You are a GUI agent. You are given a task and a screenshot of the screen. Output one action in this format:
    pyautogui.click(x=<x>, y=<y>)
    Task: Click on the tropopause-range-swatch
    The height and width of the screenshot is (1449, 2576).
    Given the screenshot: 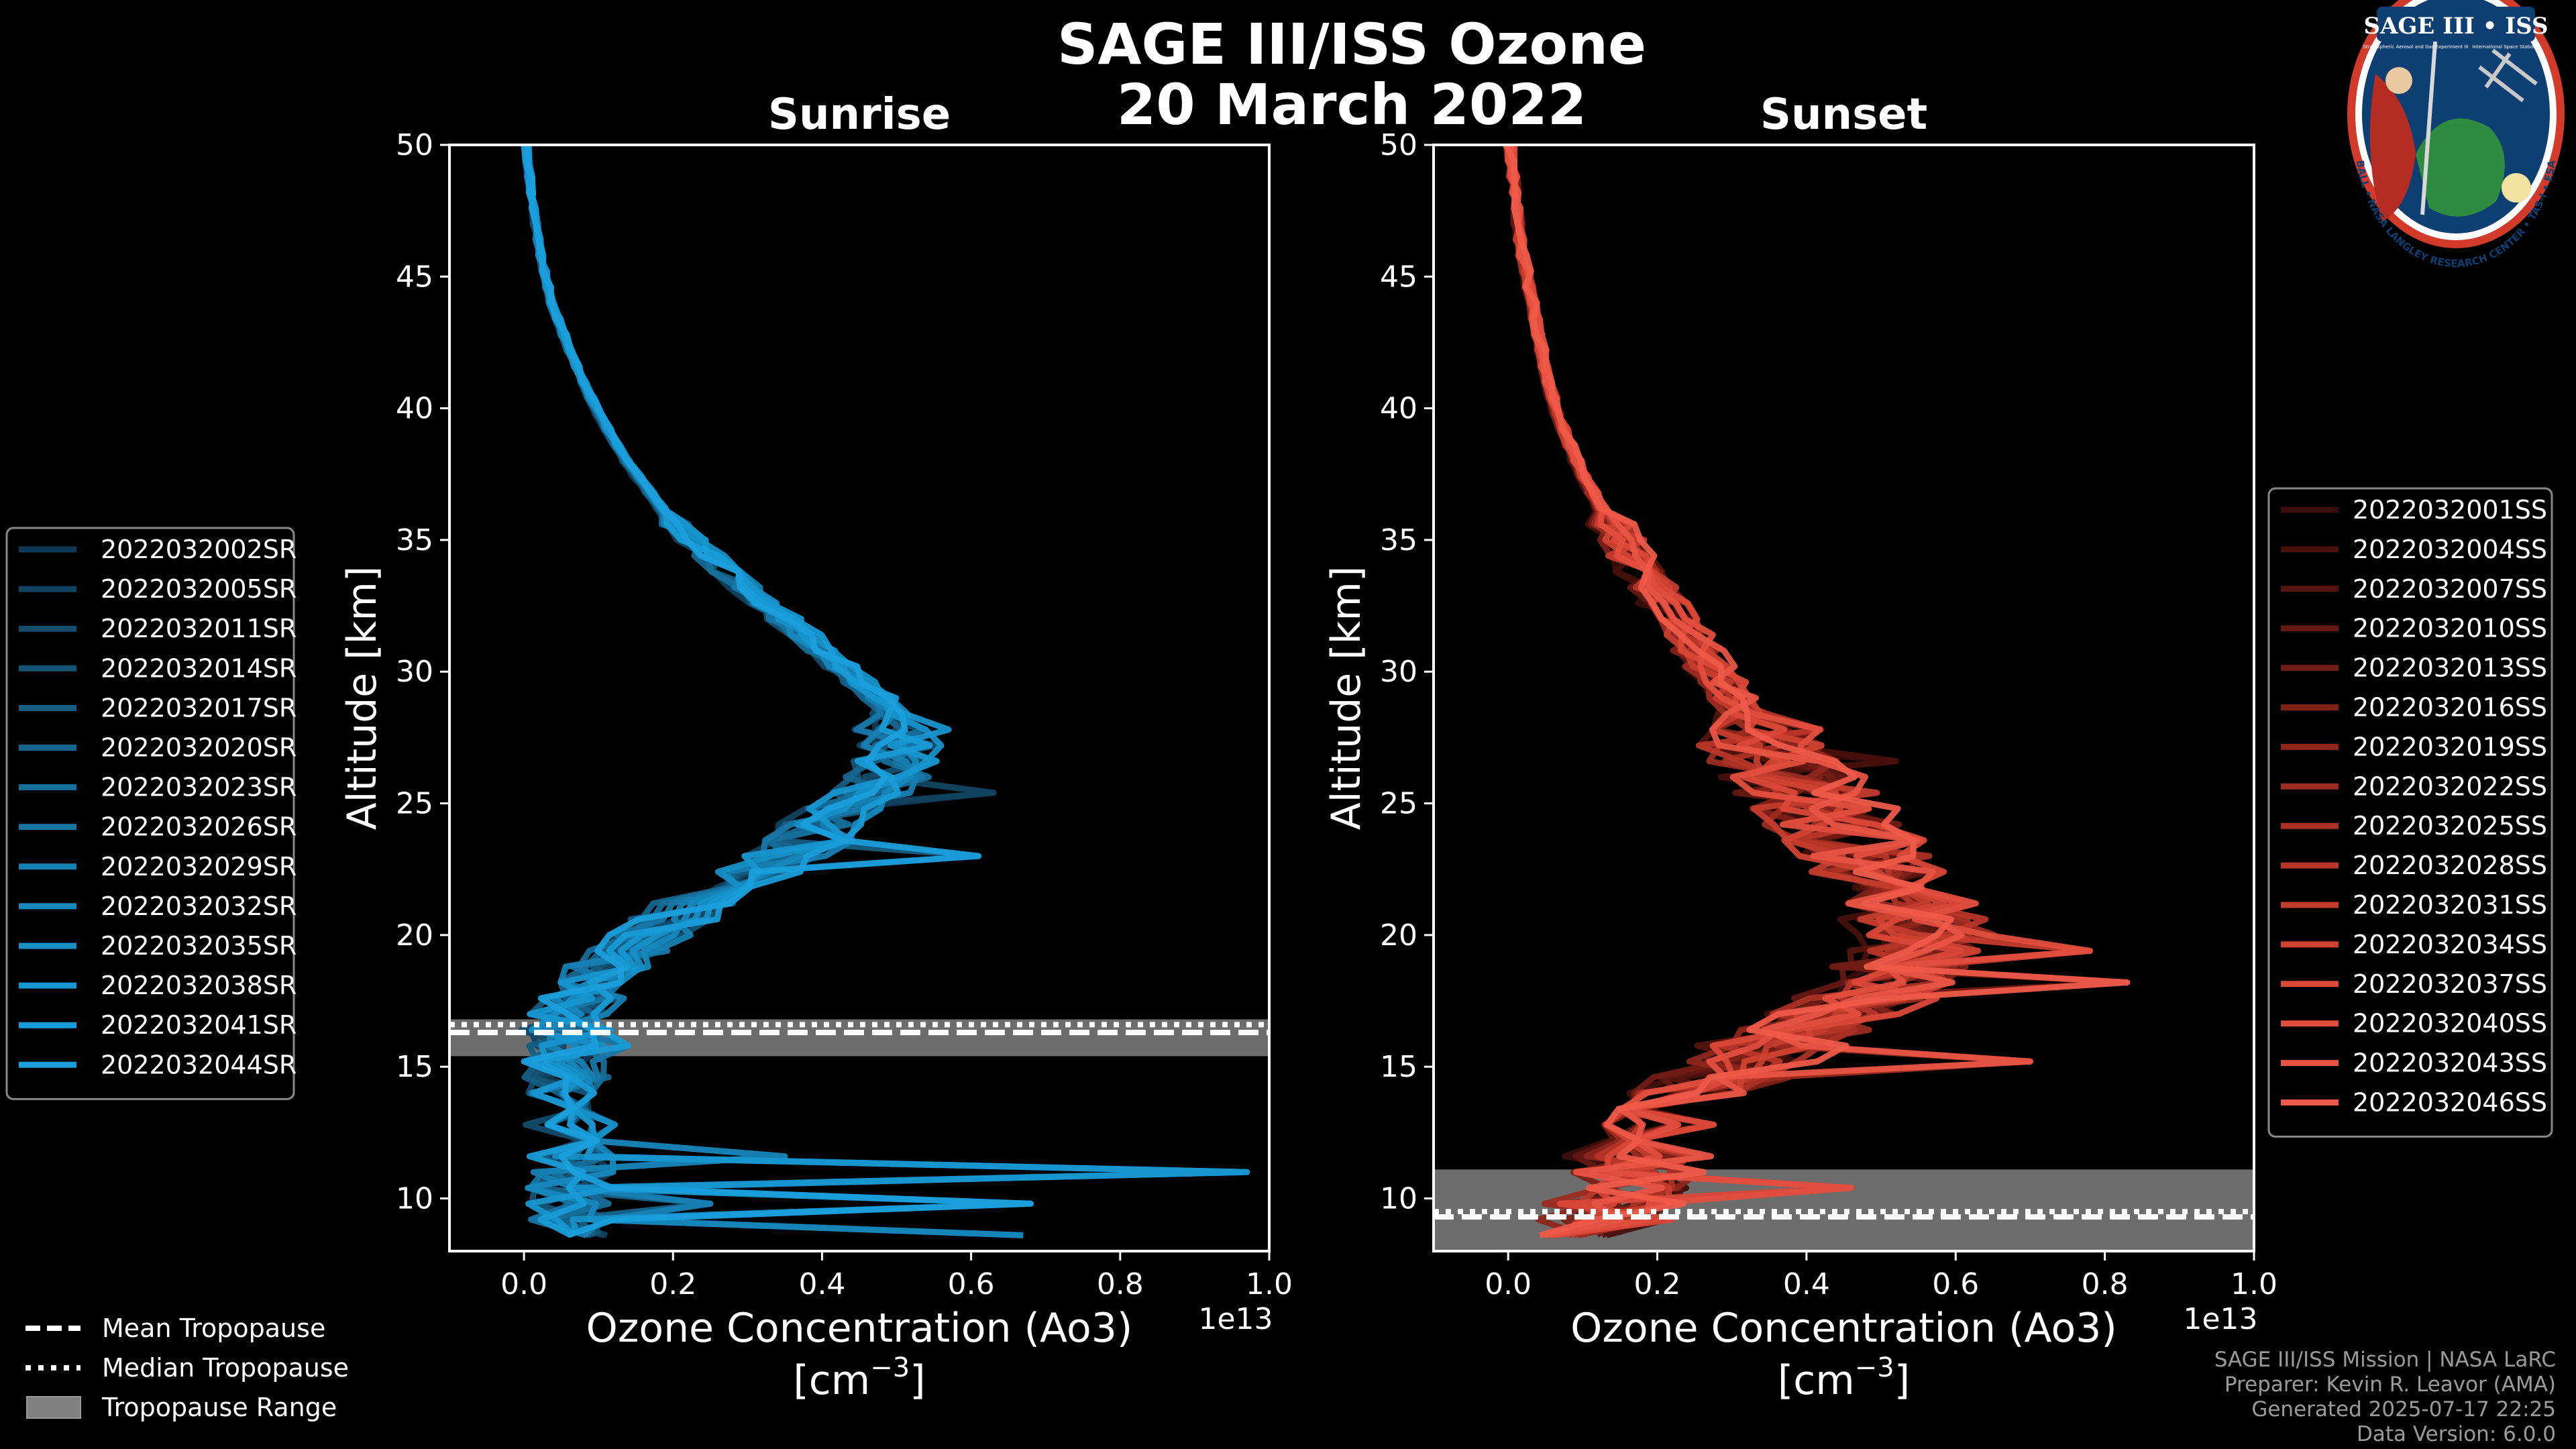 What is the action you would take?
    pyautogui.click(x=53, y=1407)
    